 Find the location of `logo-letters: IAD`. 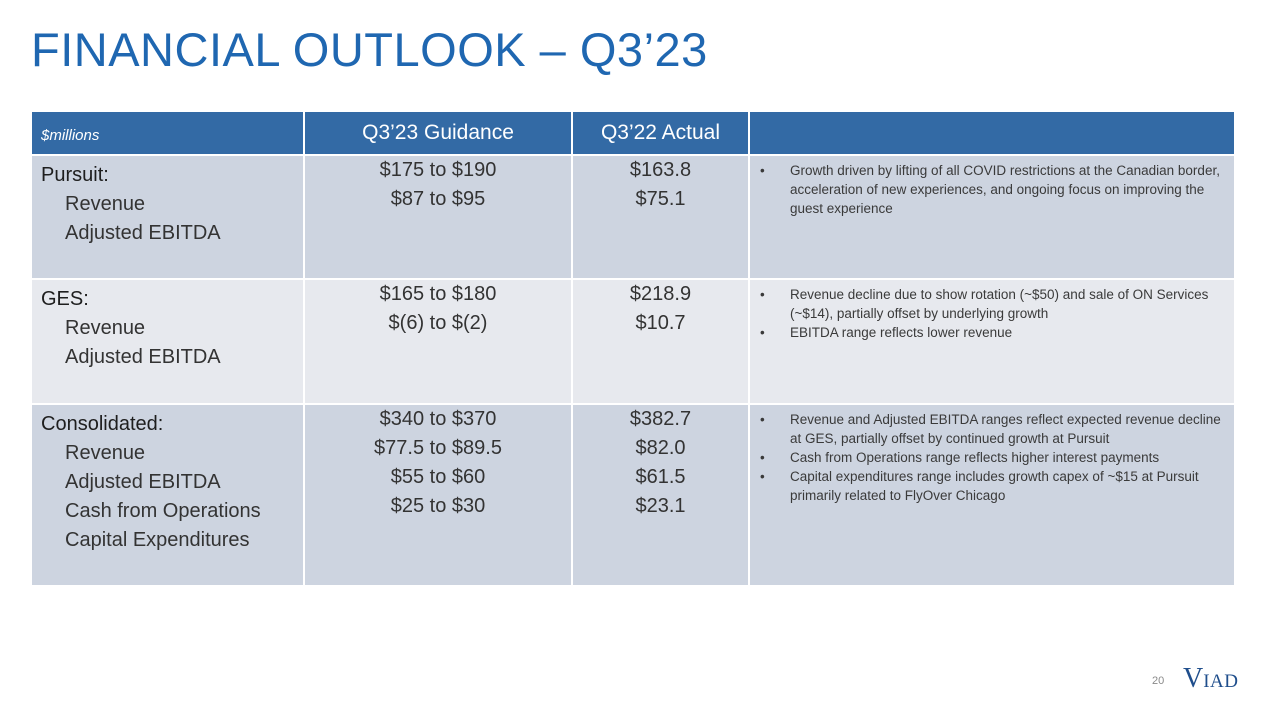

logo-letters: IAD is located at coordinates (1221, 681).